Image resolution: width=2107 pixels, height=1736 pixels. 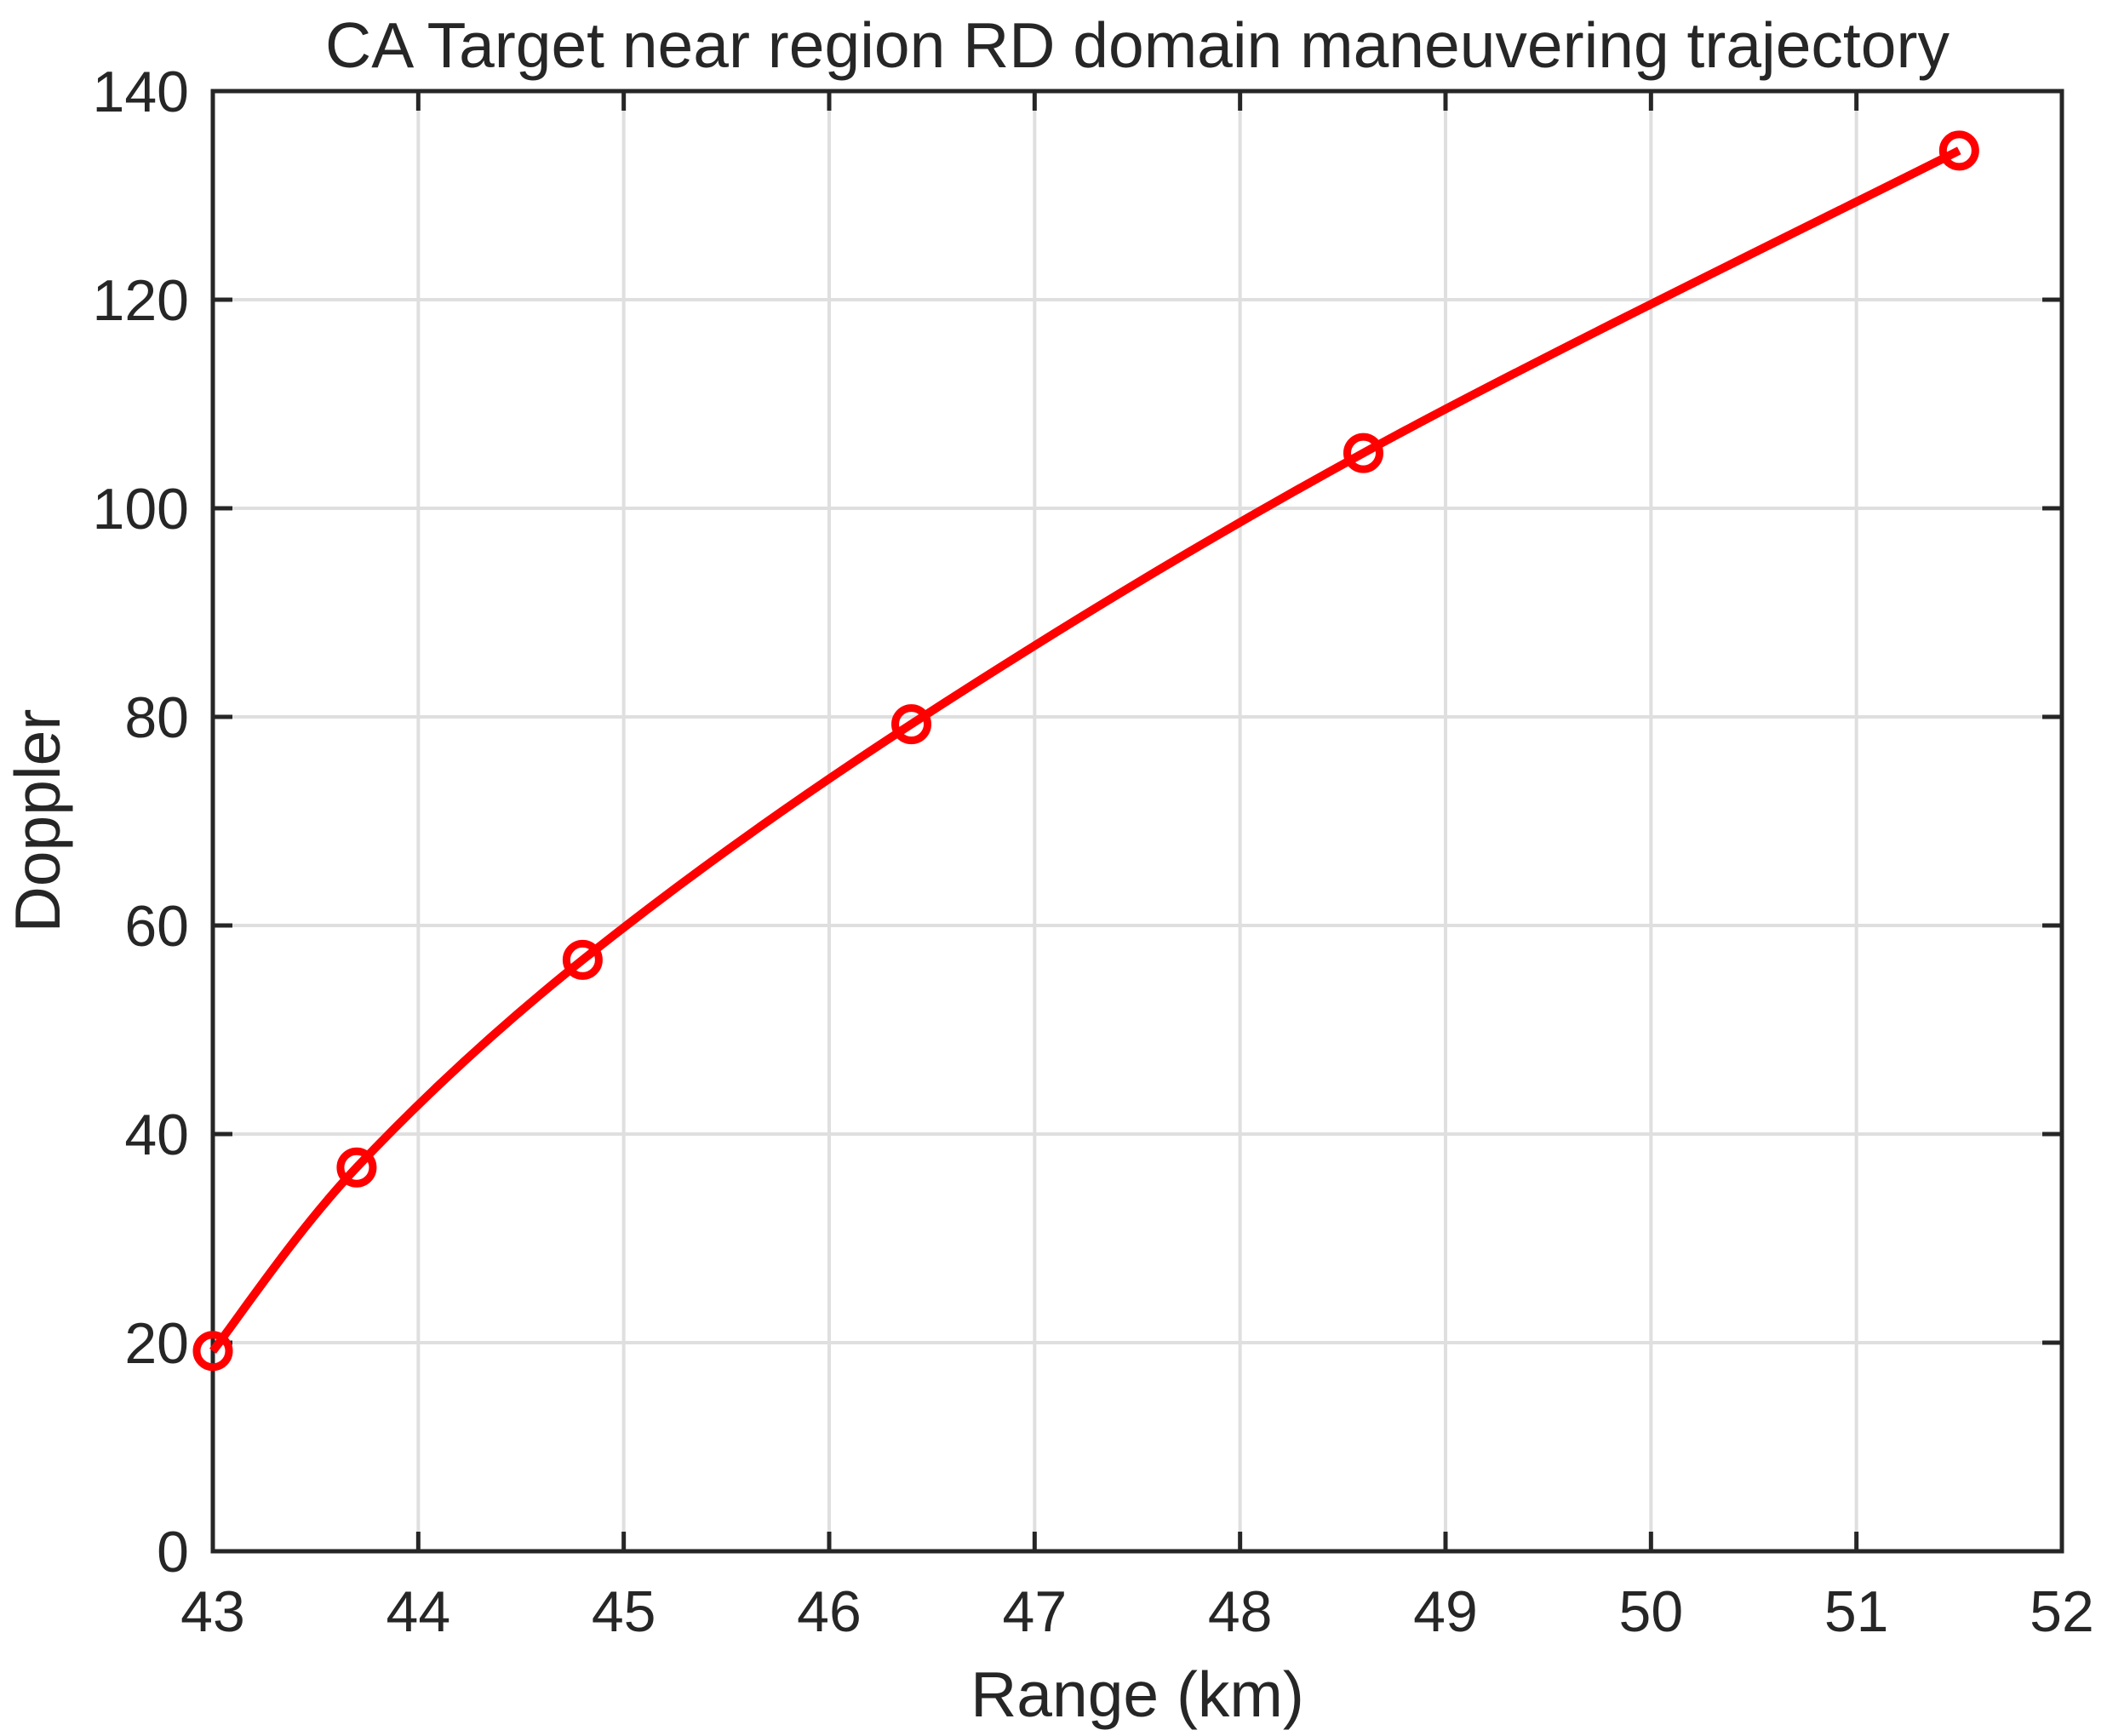 I want to click on x-tick-label: 50, so click(x=1652, y=1611).